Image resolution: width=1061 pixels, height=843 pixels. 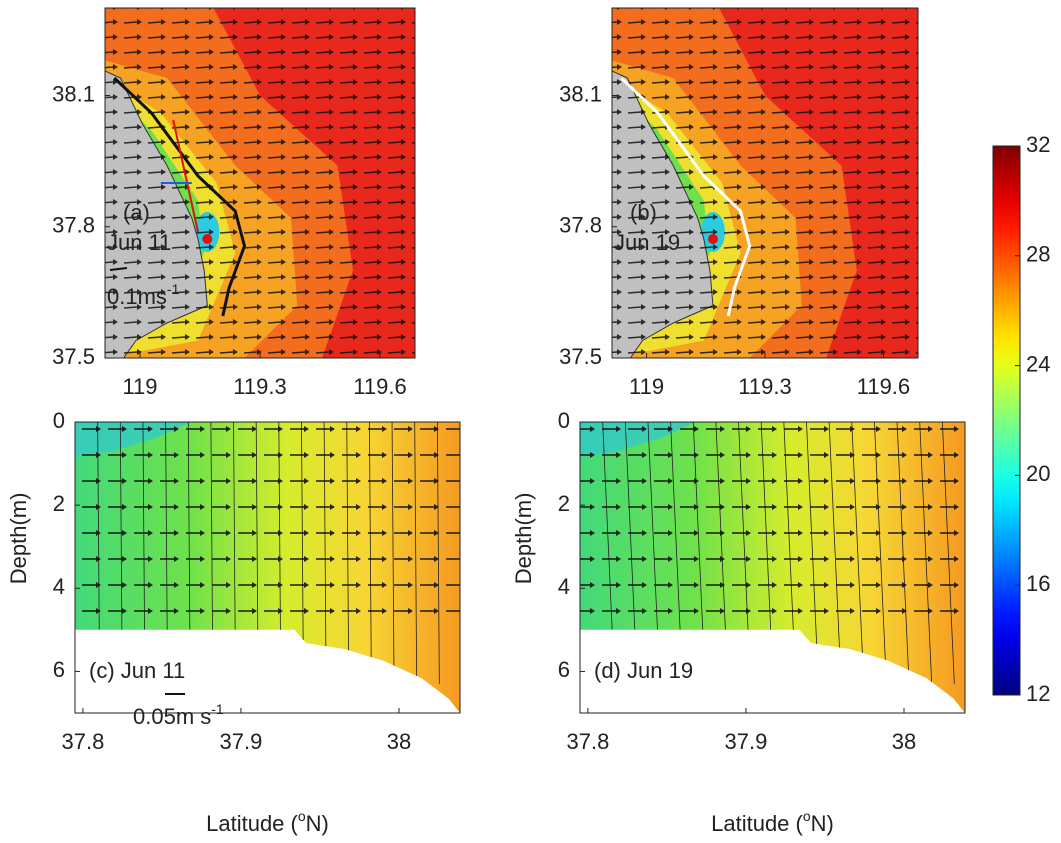 I want to click on colorbar-tick-label: 12, so click(x=1038, y=693).